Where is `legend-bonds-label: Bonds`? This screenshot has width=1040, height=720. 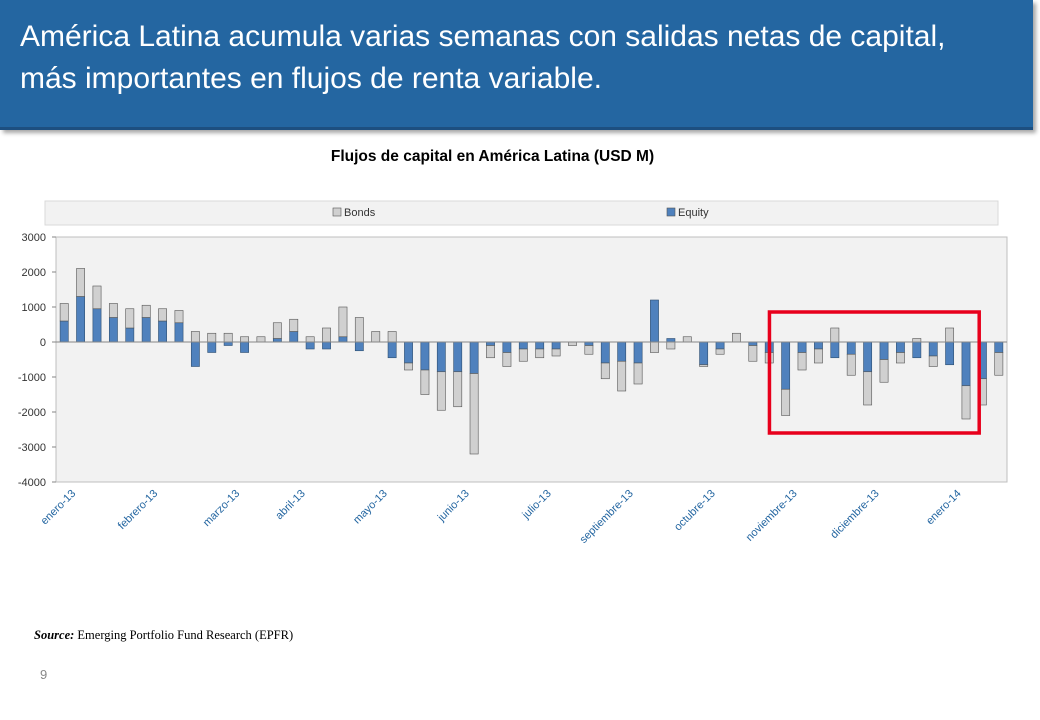 legend-bonds-label: Bonds is located at coordinates (360, 213).